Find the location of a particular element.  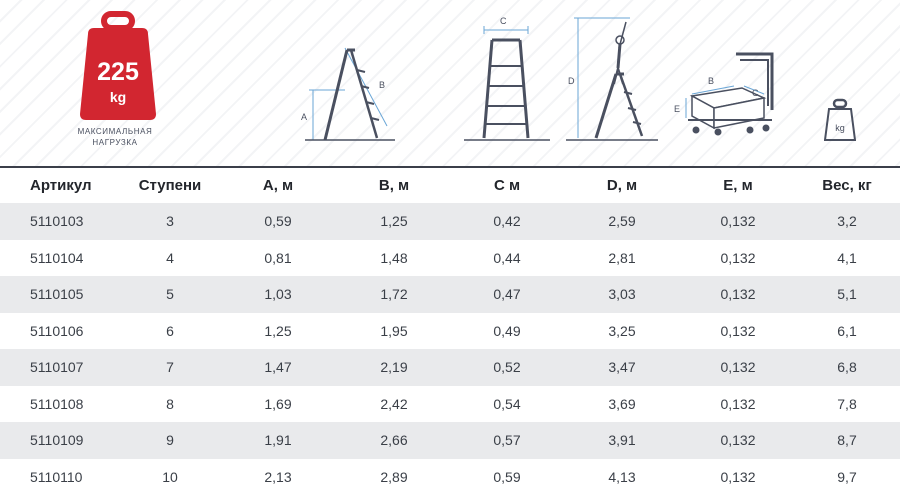

cell-a: 1,47 is located at coordinates (278, 367).